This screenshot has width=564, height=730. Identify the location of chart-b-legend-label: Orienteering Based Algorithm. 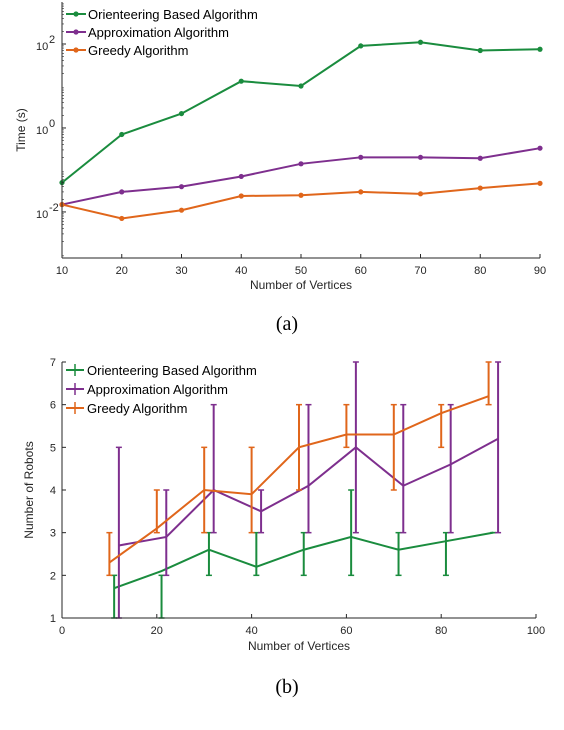
(172, 370).